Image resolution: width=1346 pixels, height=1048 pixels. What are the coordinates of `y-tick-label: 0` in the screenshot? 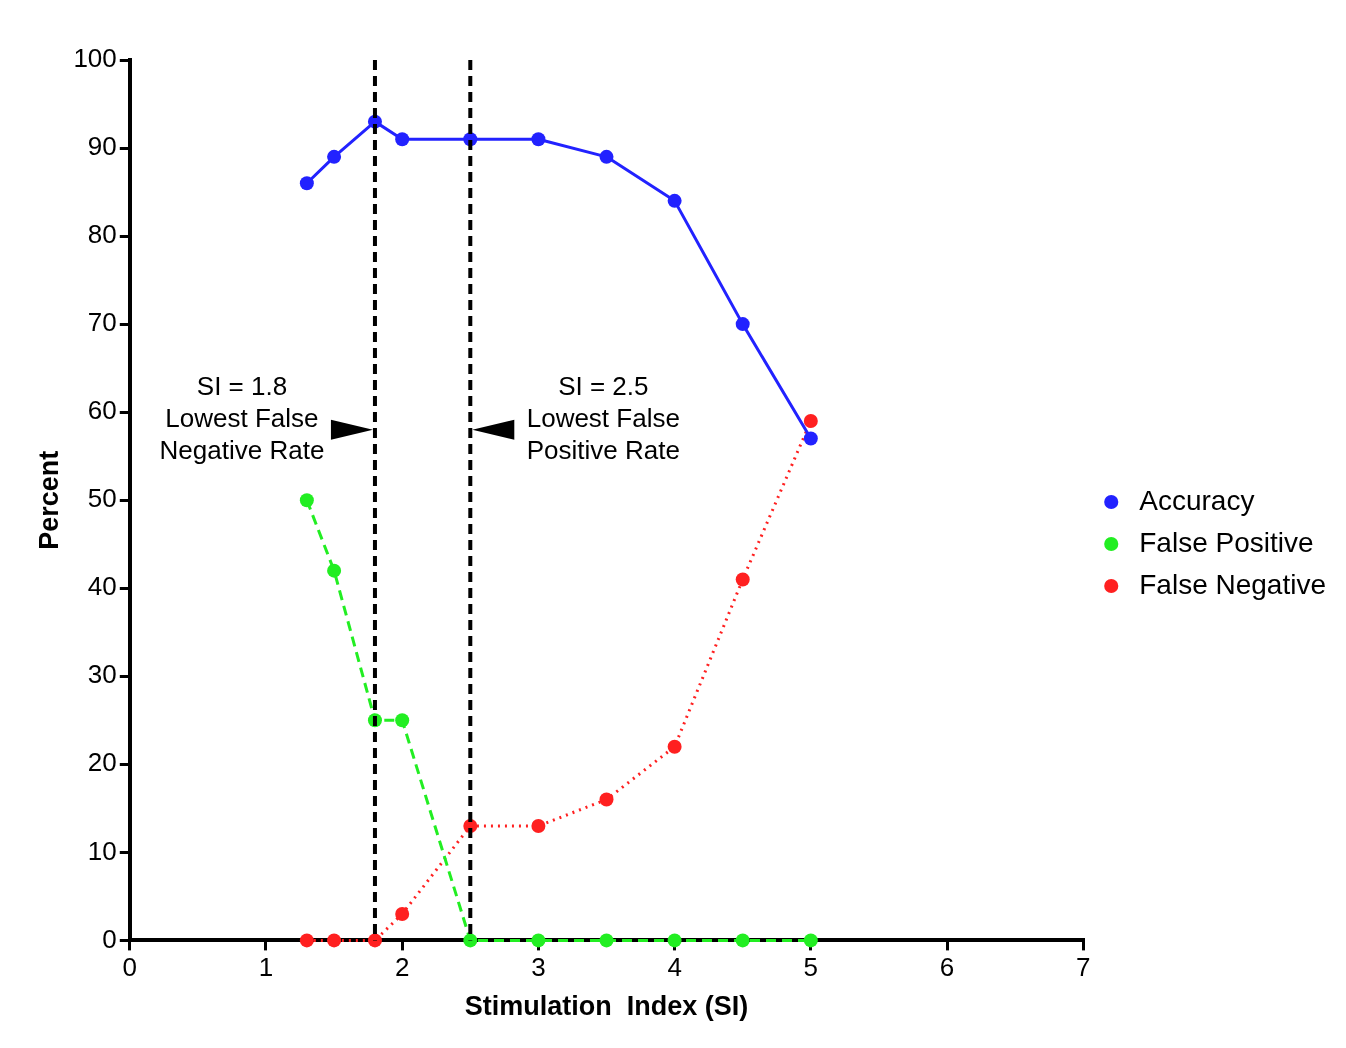 It's located at (109, 938).